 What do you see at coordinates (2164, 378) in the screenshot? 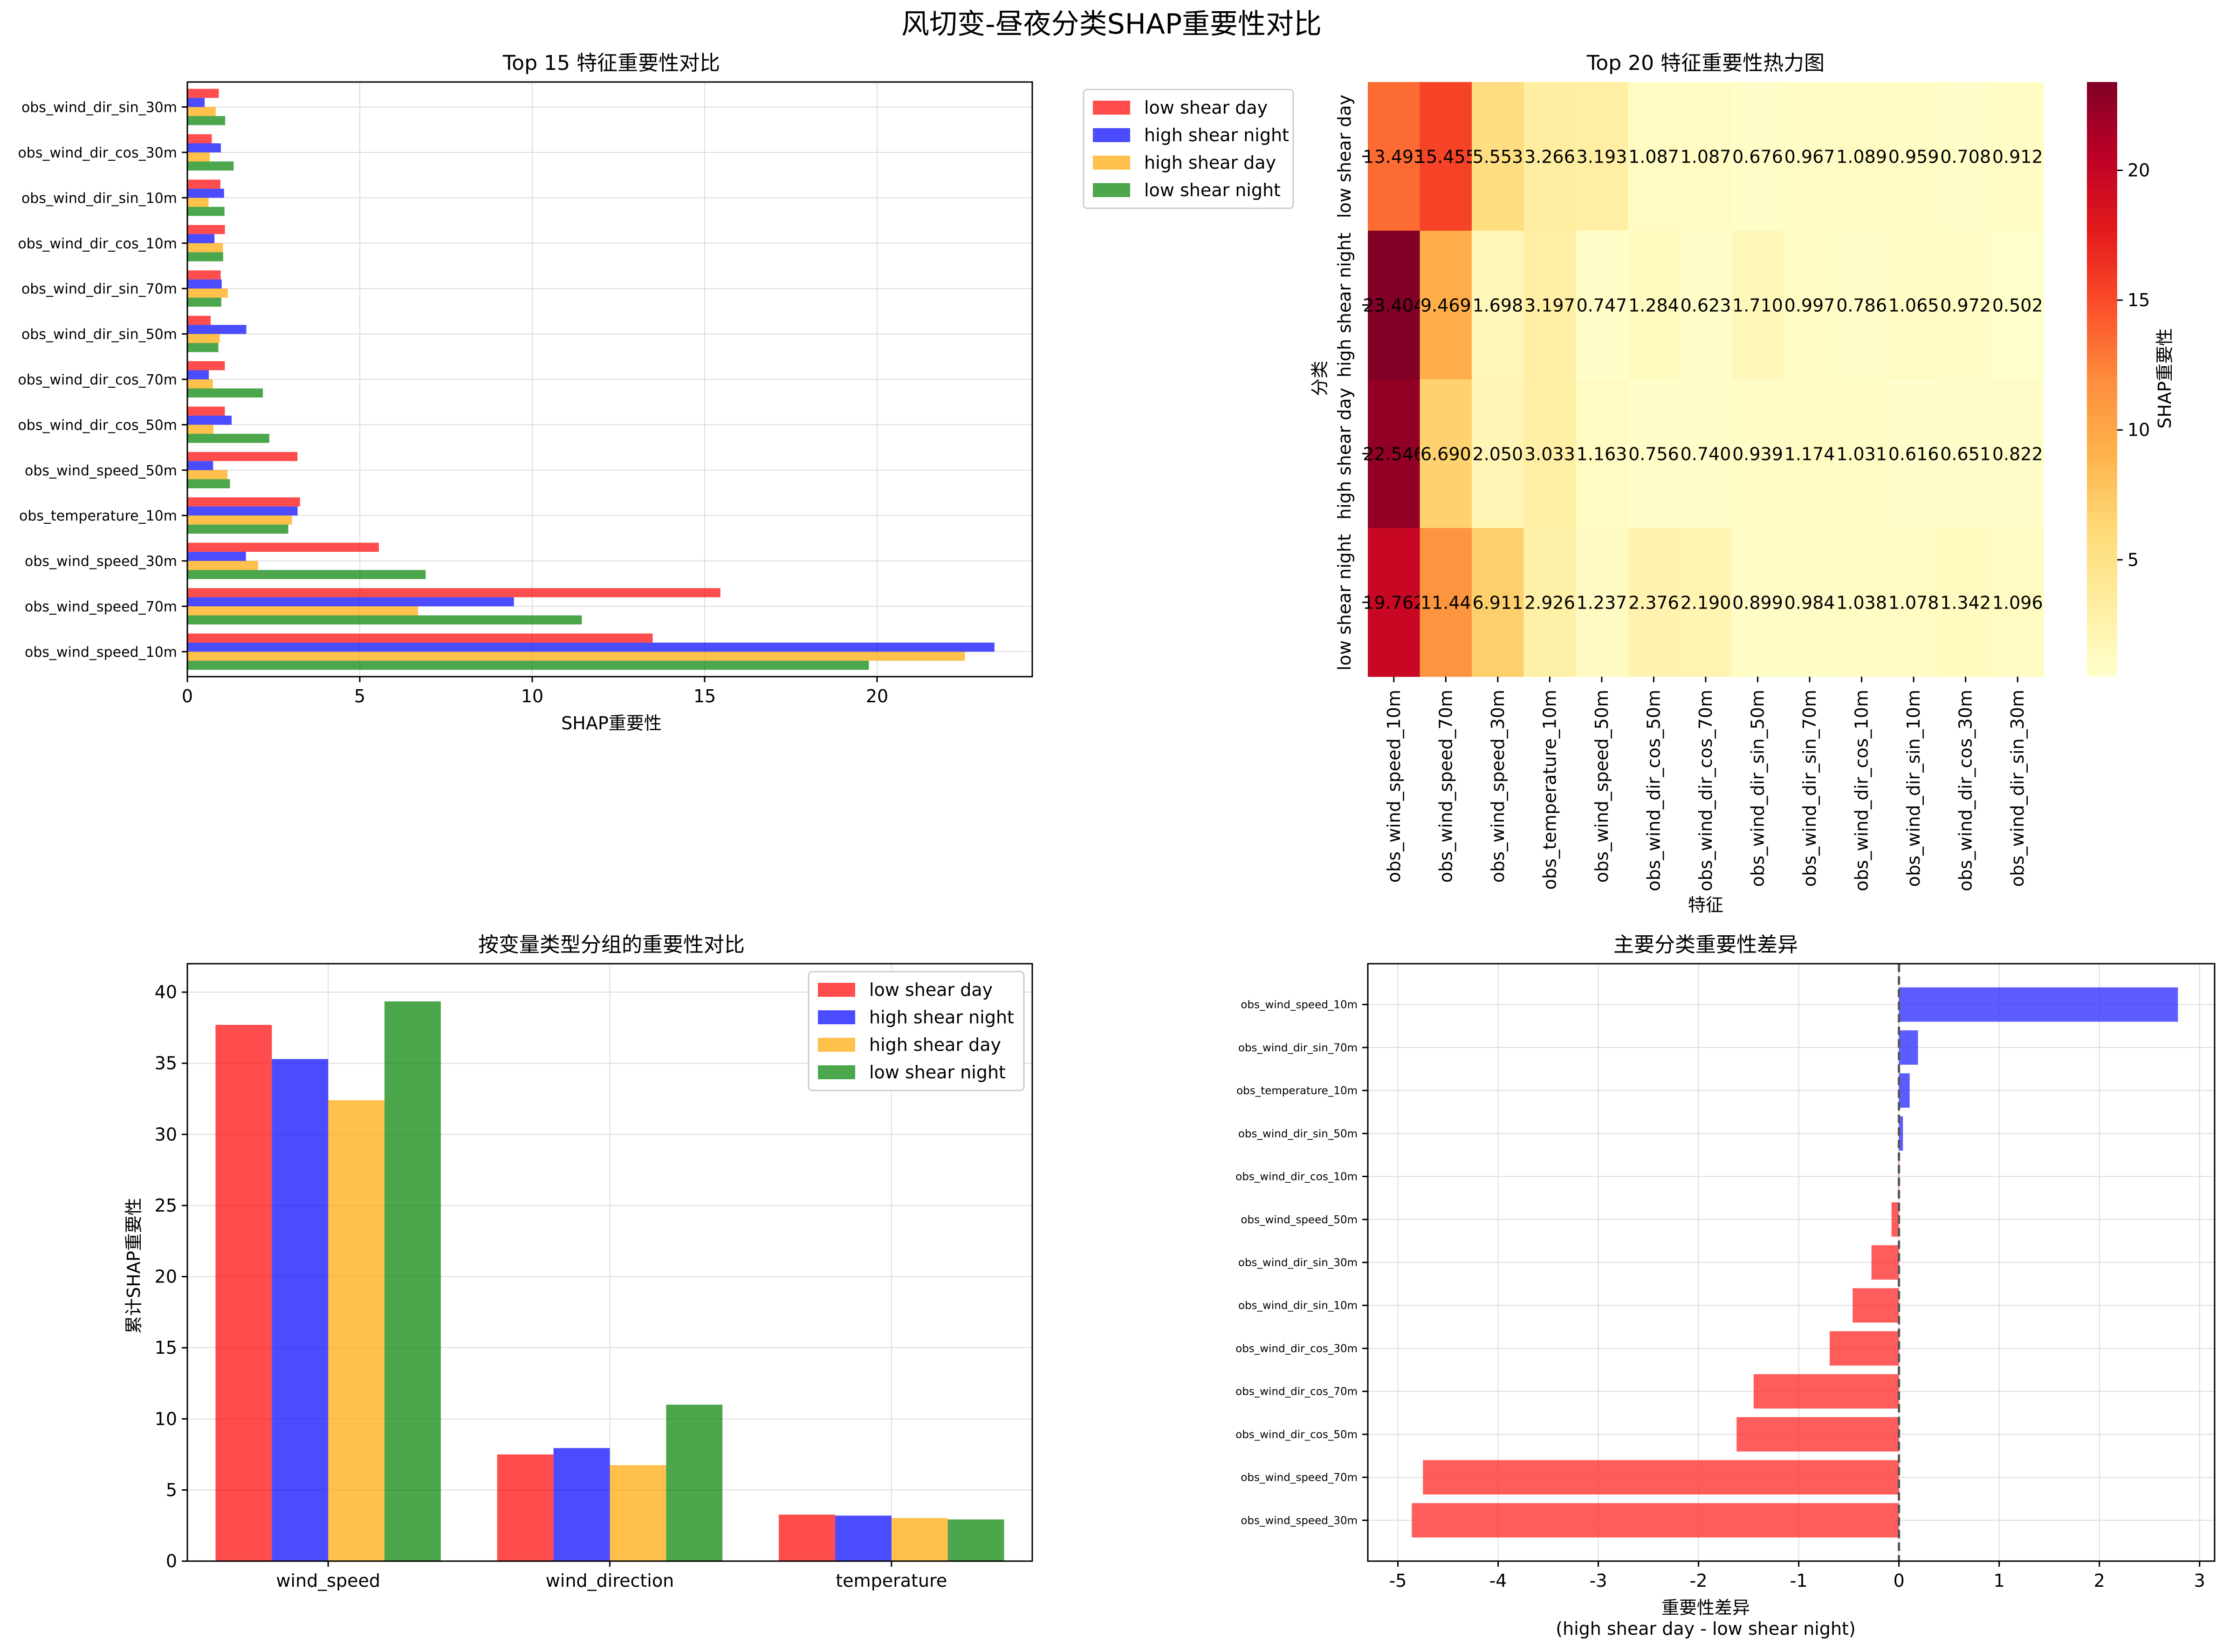
I see `colorbar-label: SHAP重要性` at bounding box center [2164, 378].